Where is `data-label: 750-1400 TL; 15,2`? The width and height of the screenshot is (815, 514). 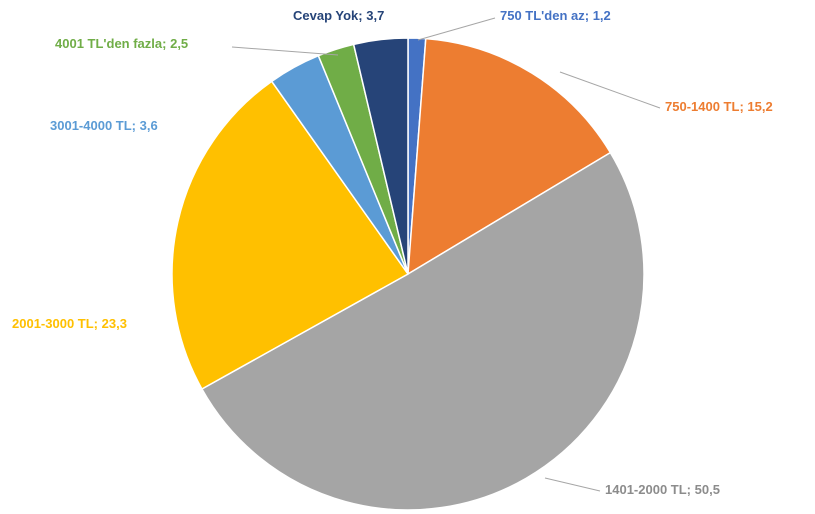
data-label: 750-1400 TL; 15,2 is located at coordinates (719, 106).